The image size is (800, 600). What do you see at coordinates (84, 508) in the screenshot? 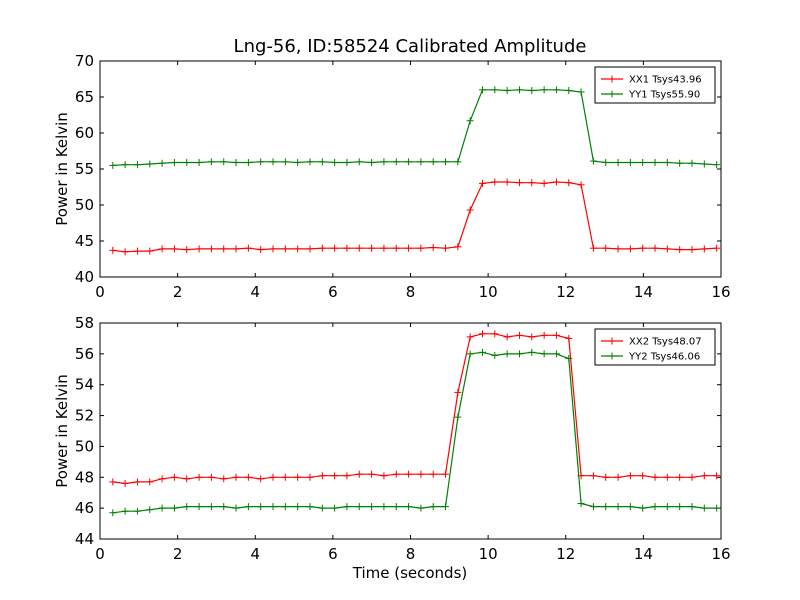
I see `y-tick-label: 46` at bounding box center [84, 508].